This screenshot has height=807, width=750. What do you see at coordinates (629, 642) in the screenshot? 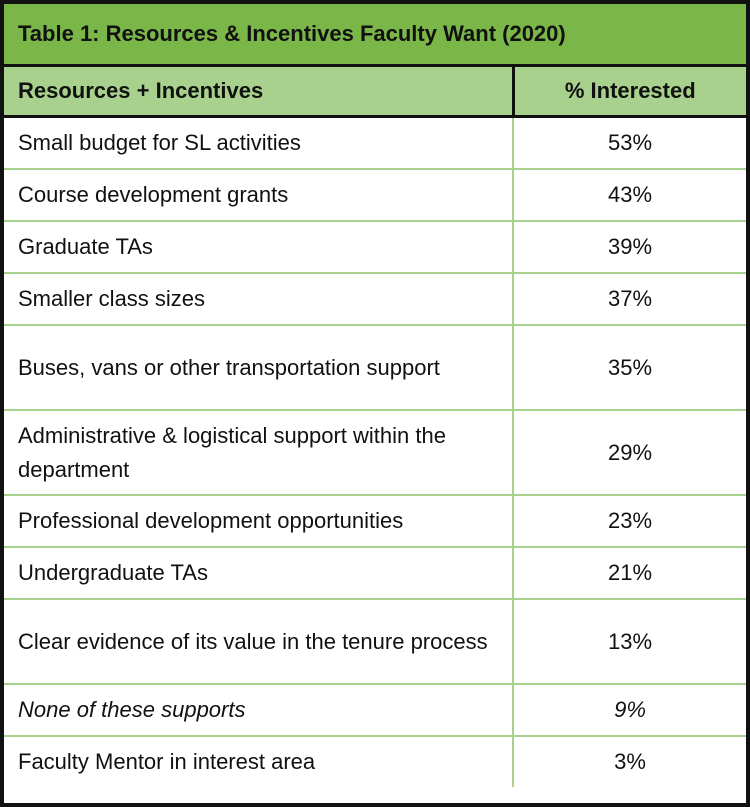
I see `cell: 13%` at bounding box center [629, 642].